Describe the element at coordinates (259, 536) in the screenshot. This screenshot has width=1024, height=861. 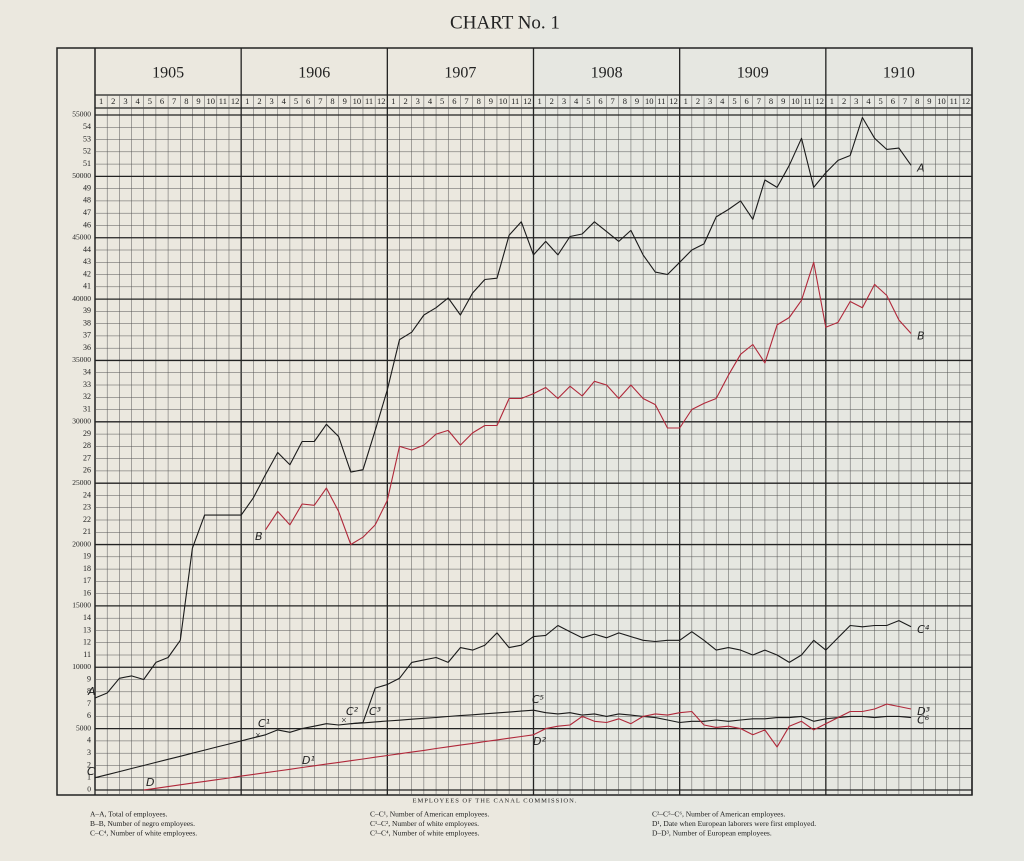
I see `annotation: B` at that location.